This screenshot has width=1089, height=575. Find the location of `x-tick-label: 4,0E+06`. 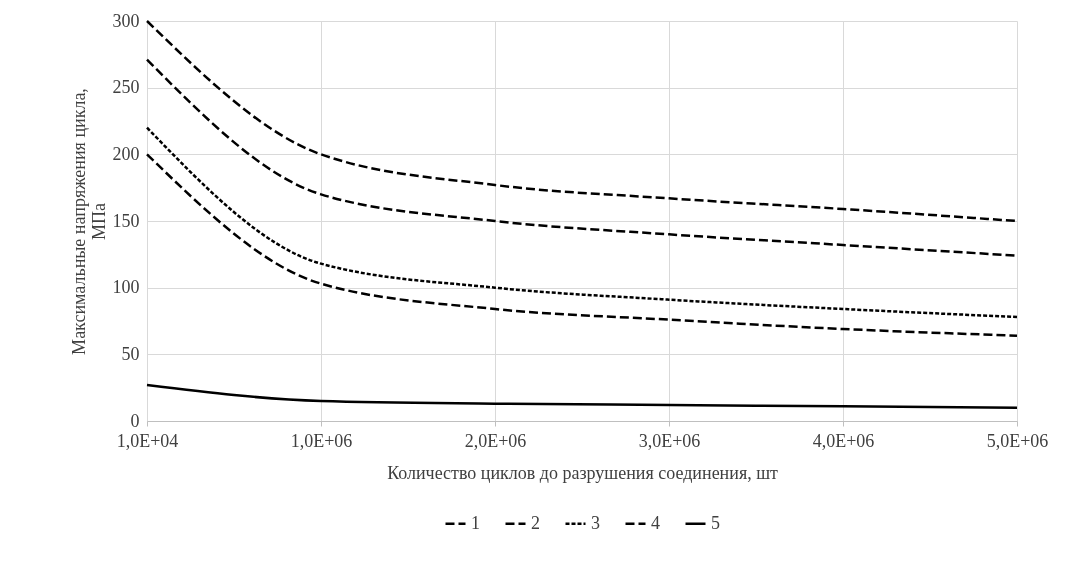

x-tick-label: 4,0E+06 is located at coordinates (843, 440).